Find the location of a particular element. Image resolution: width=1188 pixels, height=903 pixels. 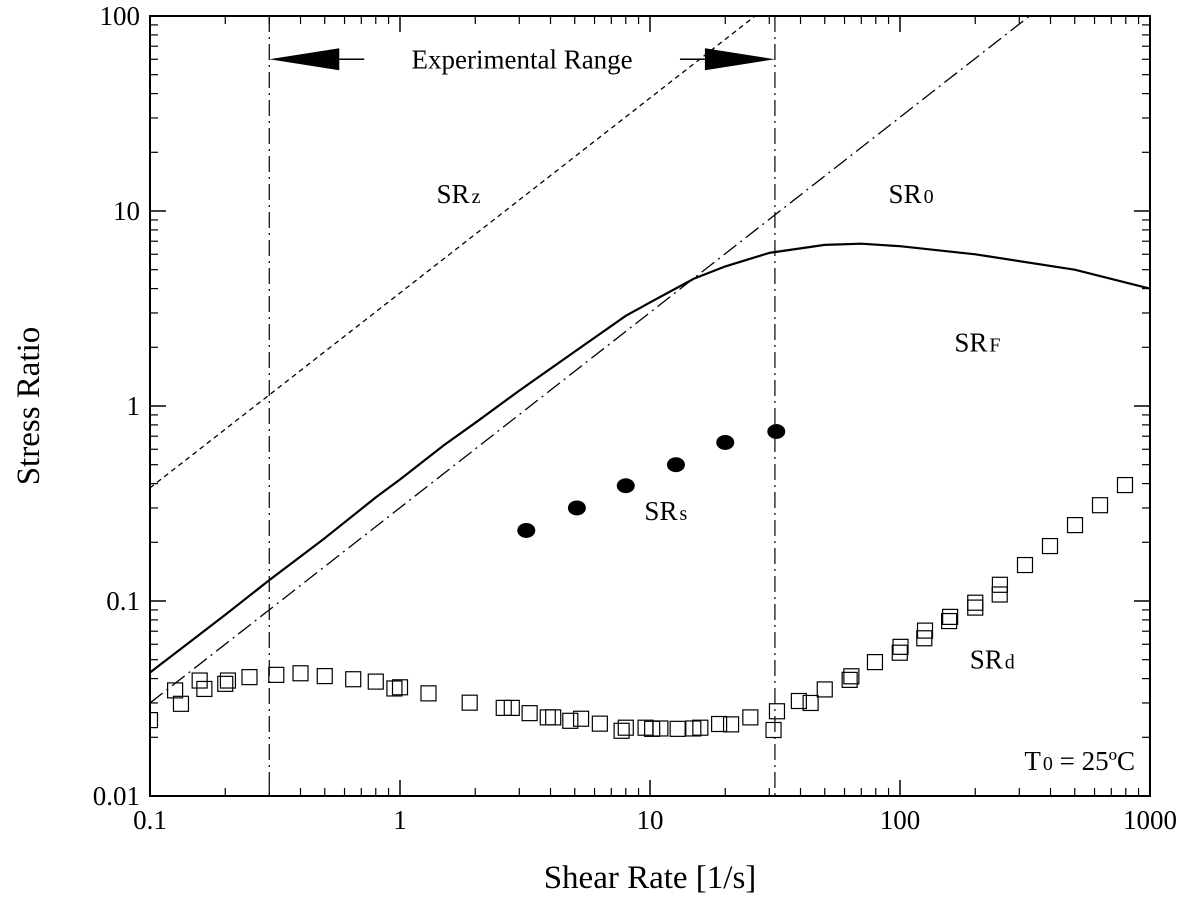

x-tick-label: 1 is located at coordinates (400, 820).